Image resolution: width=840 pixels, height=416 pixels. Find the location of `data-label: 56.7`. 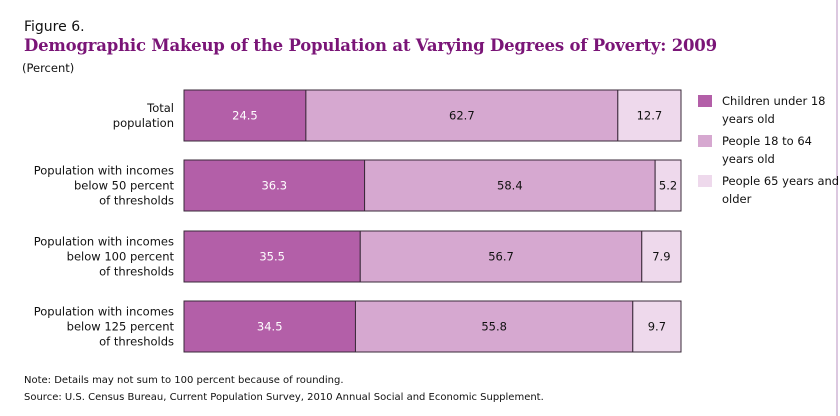

data-label: 56.7 is located at coordinates (501, 257).